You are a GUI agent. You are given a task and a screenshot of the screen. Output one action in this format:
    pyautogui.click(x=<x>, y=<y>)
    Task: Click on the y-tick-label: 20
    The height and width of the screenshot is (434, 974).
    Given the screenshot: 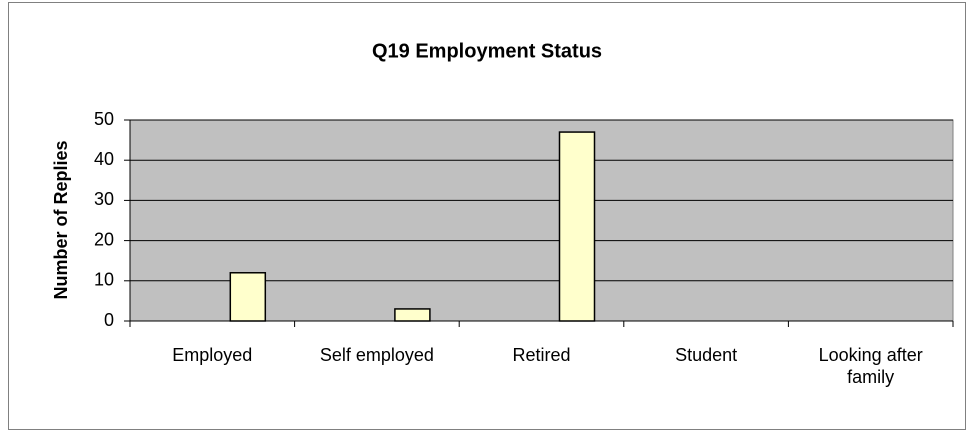 What is the action you would take?
    pyautogui.click(x=104, y=239)
    